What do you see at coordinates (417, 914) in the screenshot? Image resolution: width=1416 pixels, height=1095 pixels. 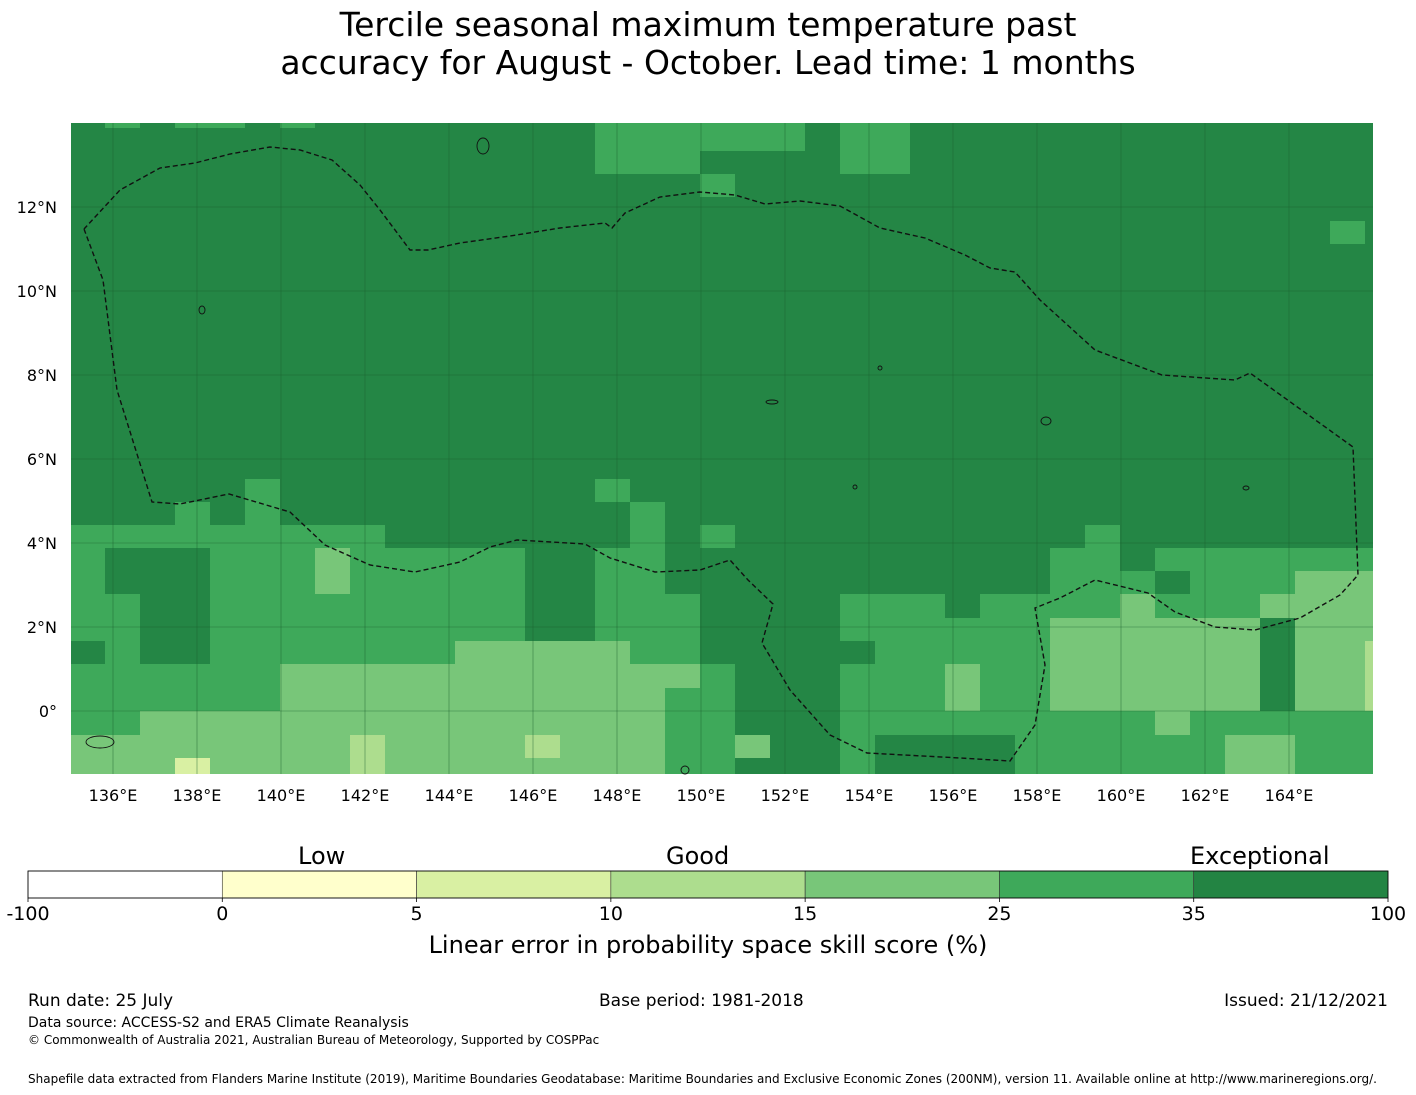 I see `colorbar-tick-label: 5` at bounding box center [417, 914].